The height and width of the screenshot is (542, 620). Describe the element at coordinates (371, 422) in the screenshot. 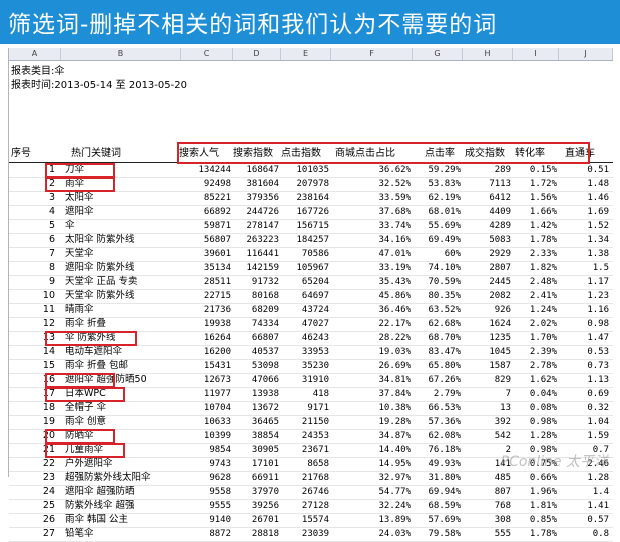

I see `cell-mall-click-ratio: 19.28%` at that location.